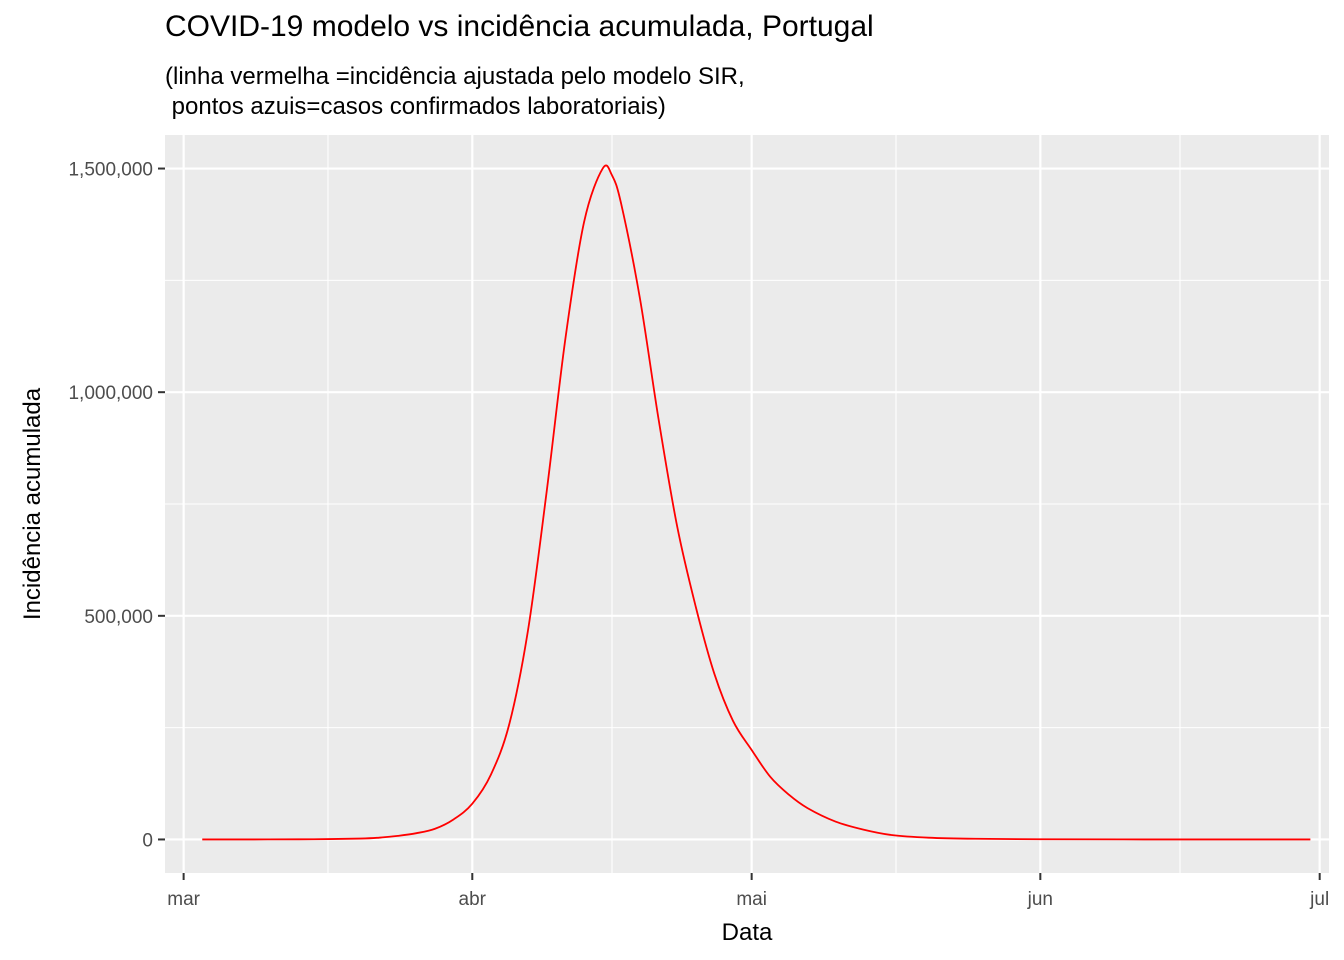 This screenshot has height=960, width=1344. What do you see at coordinates (147, 840) in the screenshot?
I see `y-tick-label: 0` at bounding box center [147, 840].